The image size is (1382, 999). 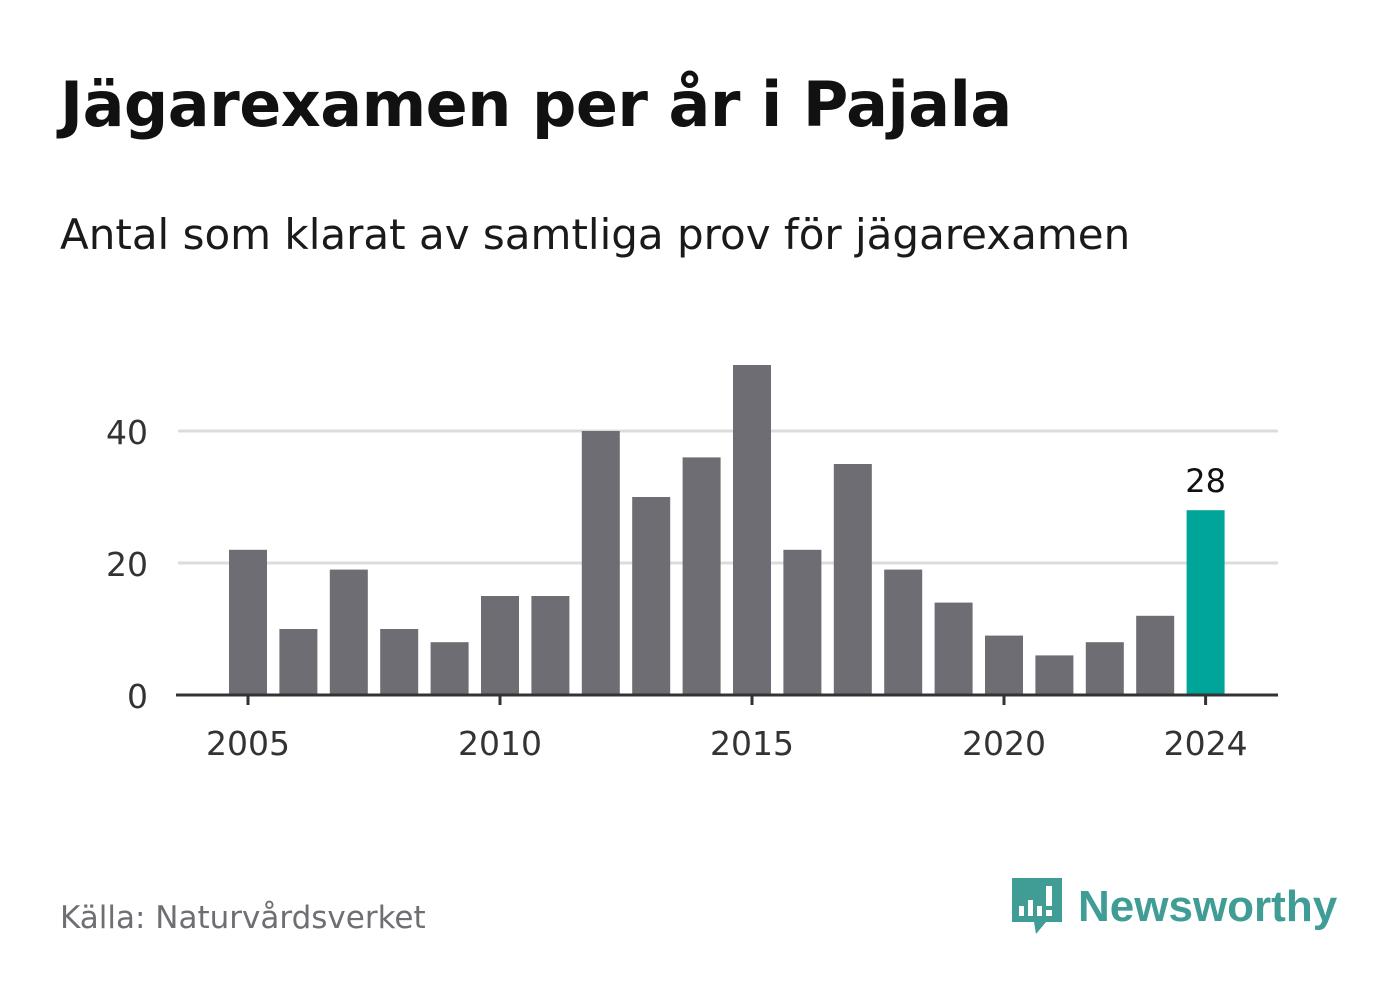 What do you see at coordinates (651, 596) in the screenshot?
I see `bar-2013` at bounding box center [651, 596].